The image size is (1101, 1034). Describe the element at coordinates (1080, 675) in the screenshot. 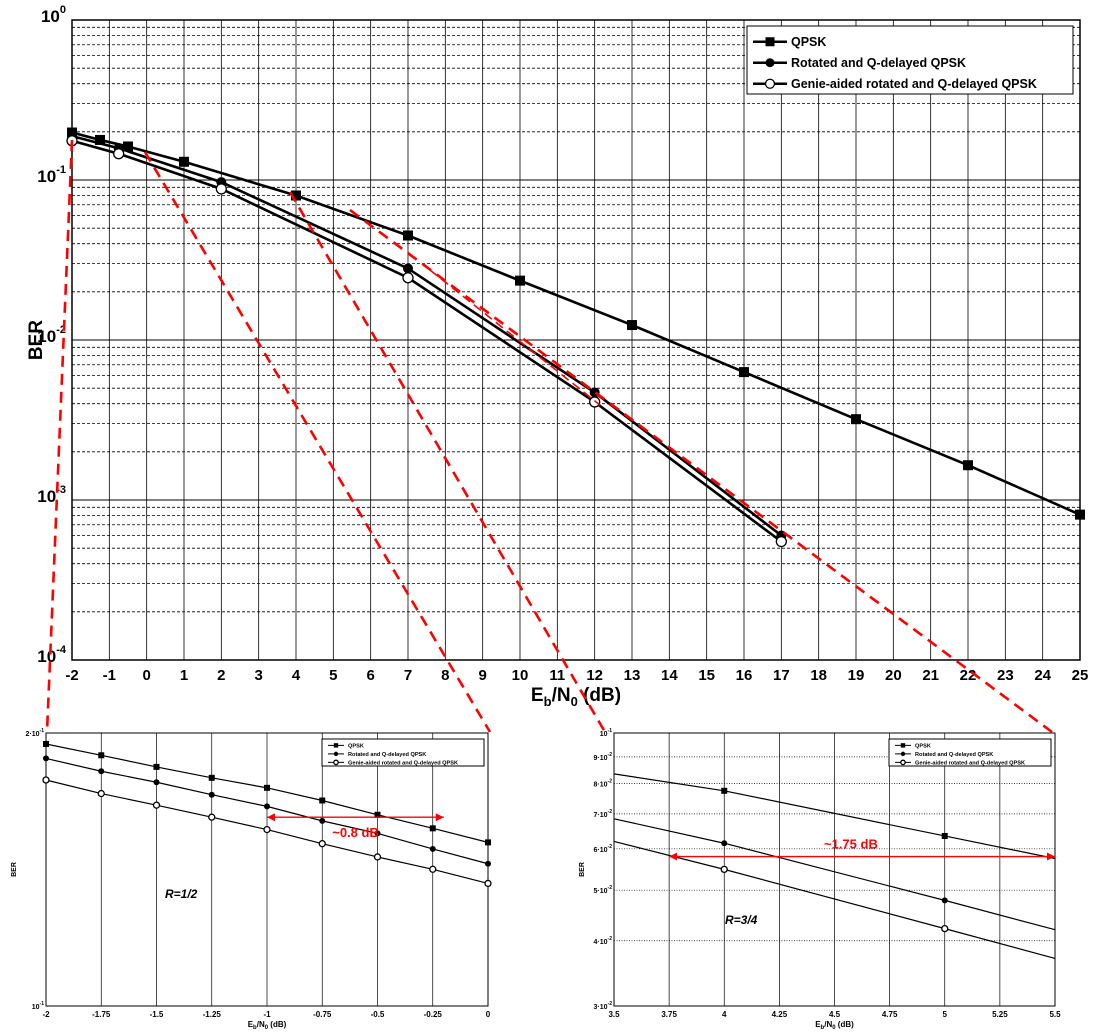

I see `x-tick-label: 25` at that location.